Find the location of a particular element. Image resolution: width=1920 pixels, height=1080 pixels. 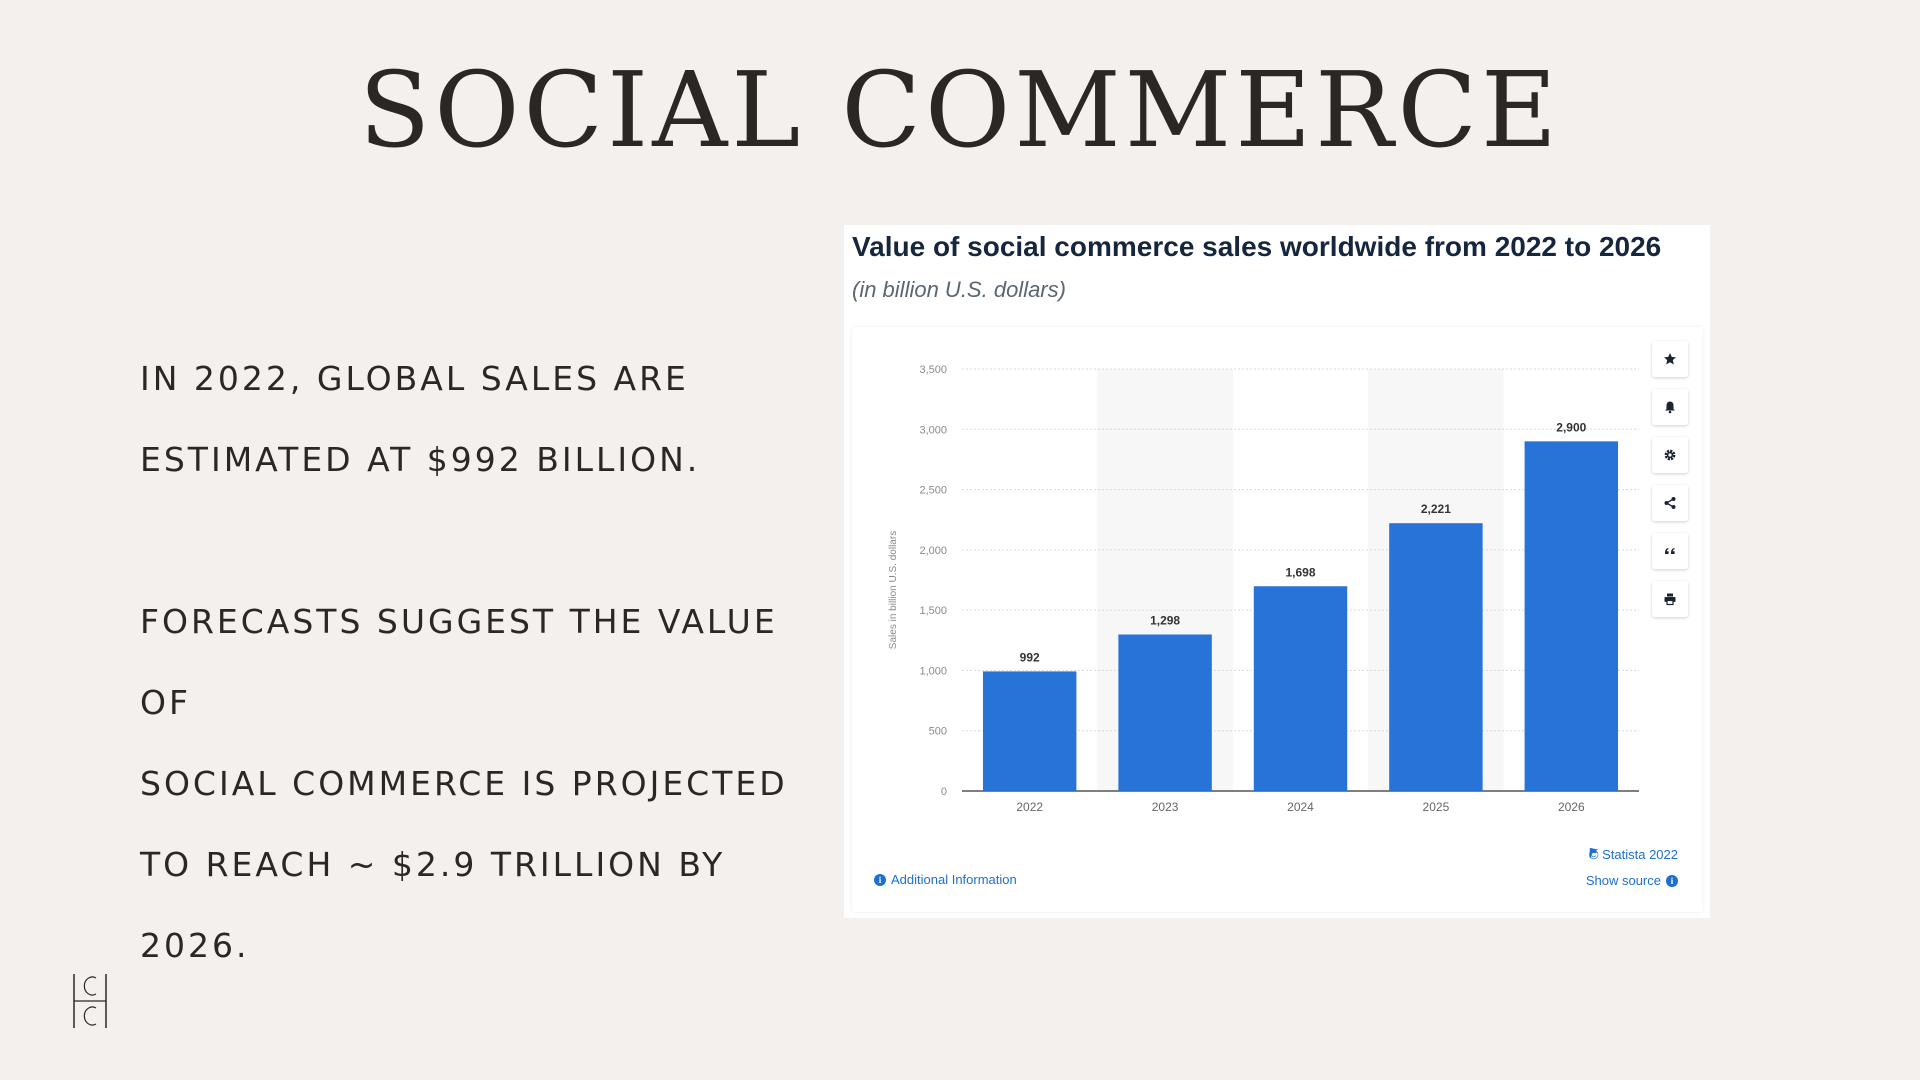

share-icon is located at coordinates (1670, 503).